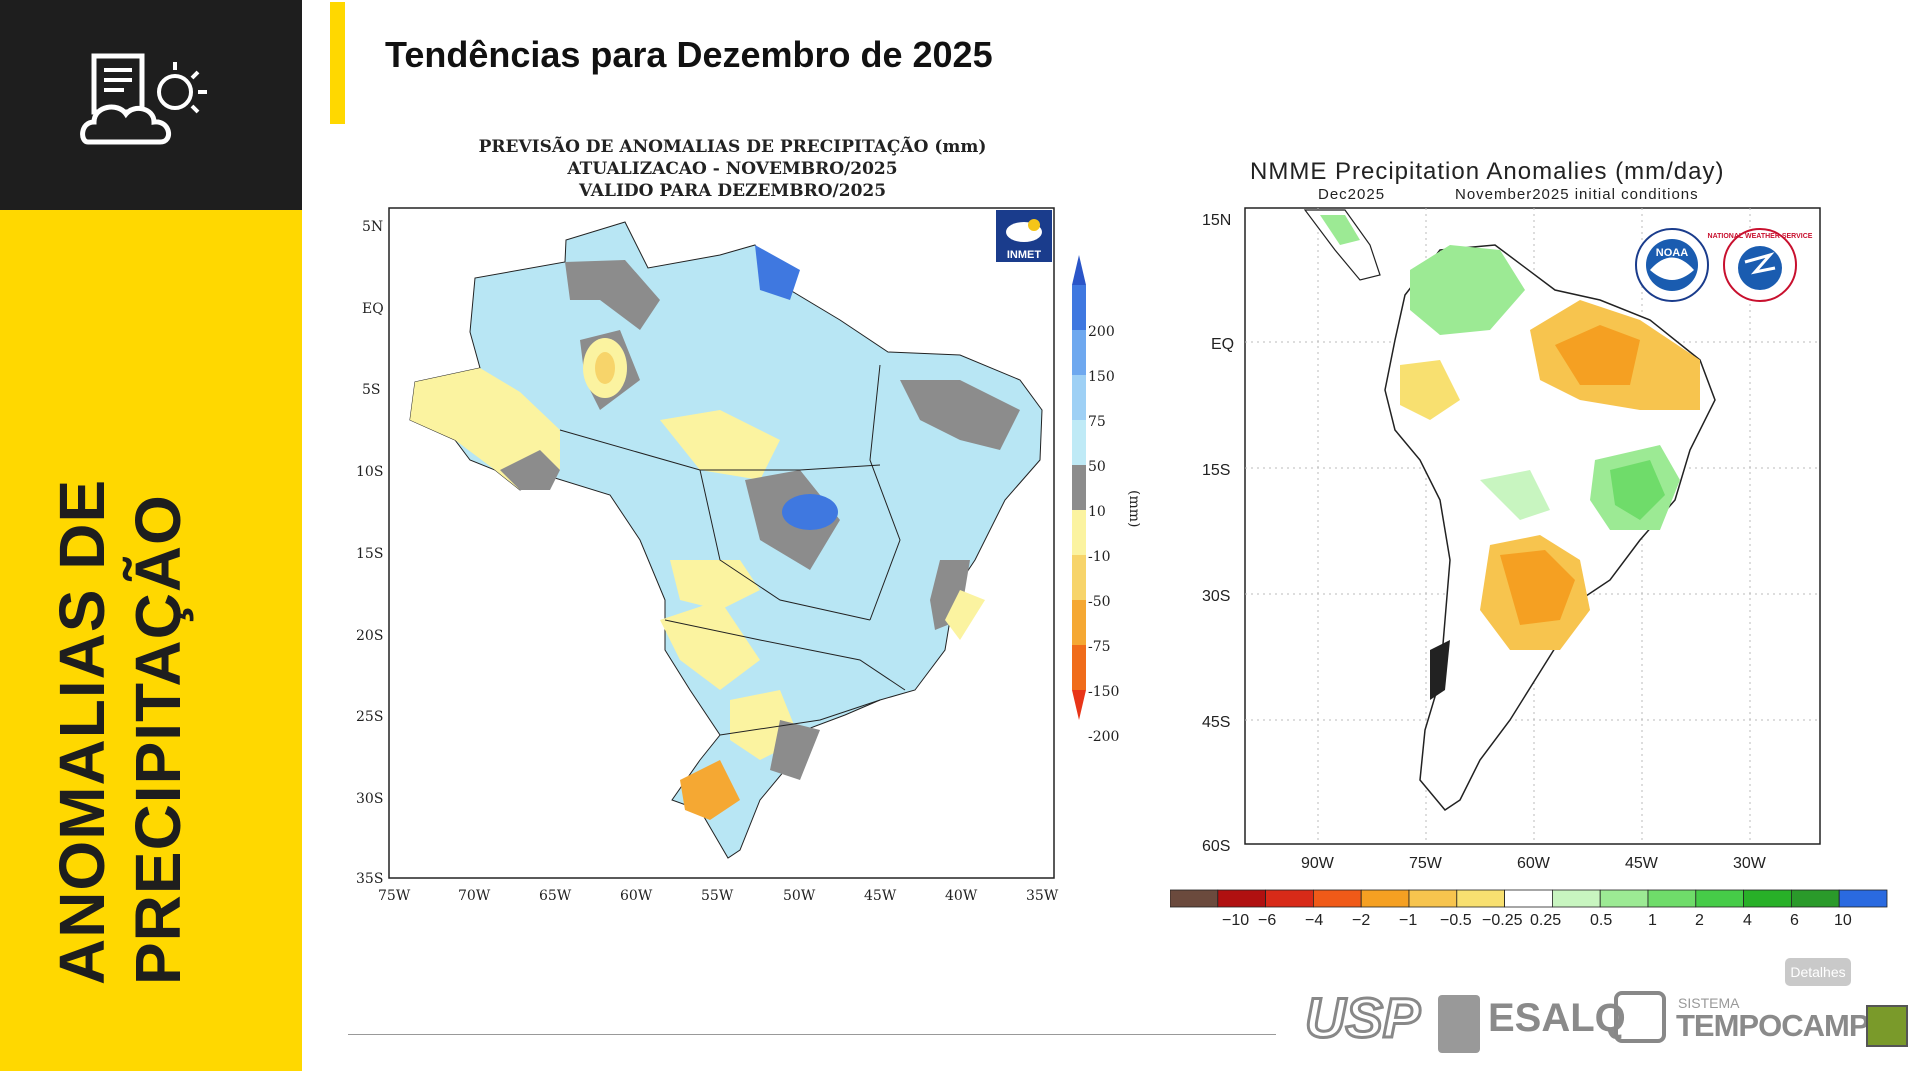  Describe the element at coordinates (1352, 194) in the screenshot. I see `nmme-subtitle-left: Dec2025` at that location.